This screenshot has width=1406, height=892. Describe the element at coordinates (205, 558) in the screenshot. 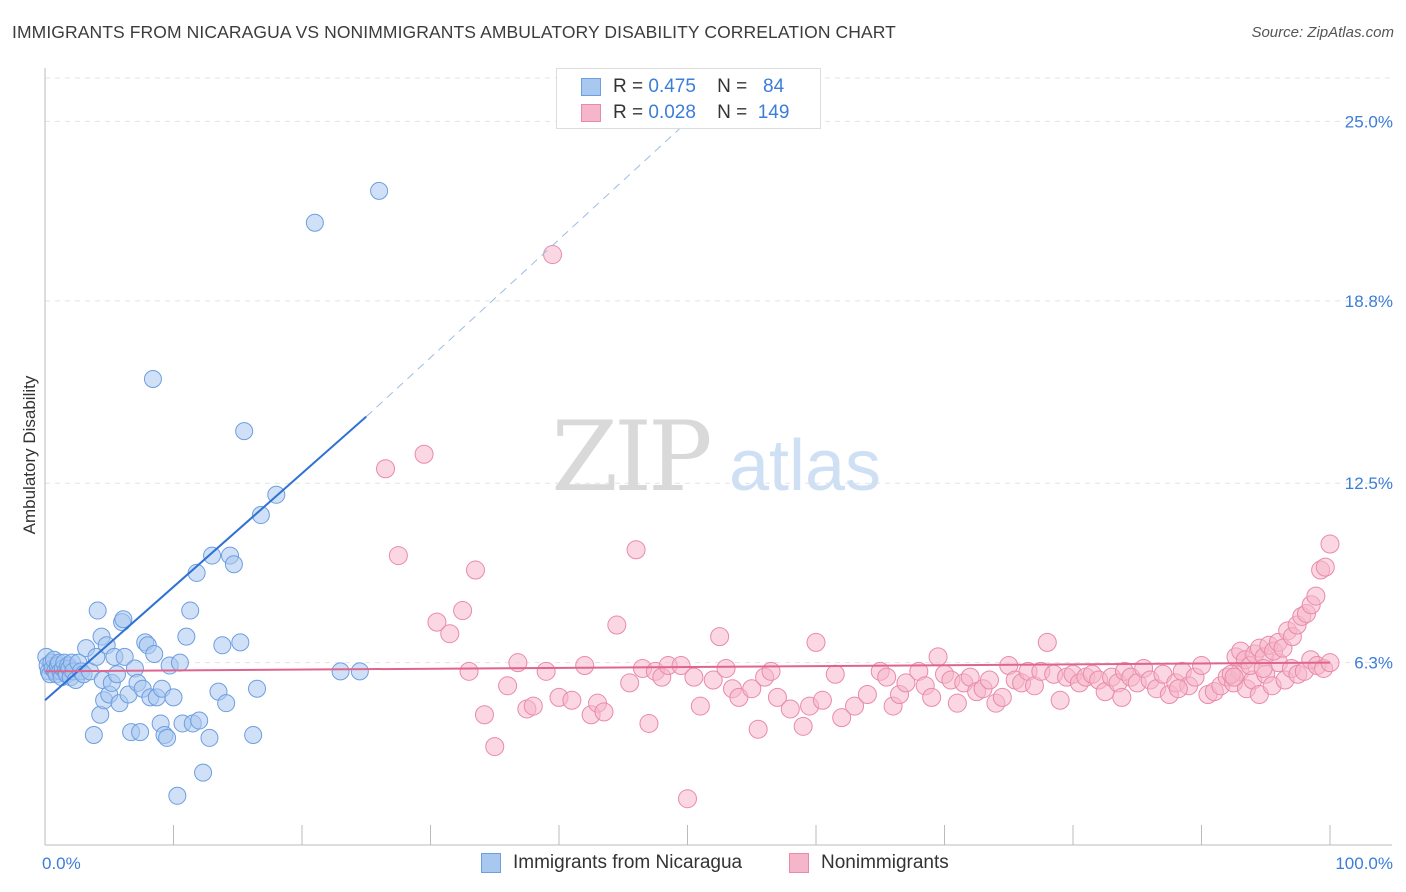

I see `nicaragua-trend-line` at that location.